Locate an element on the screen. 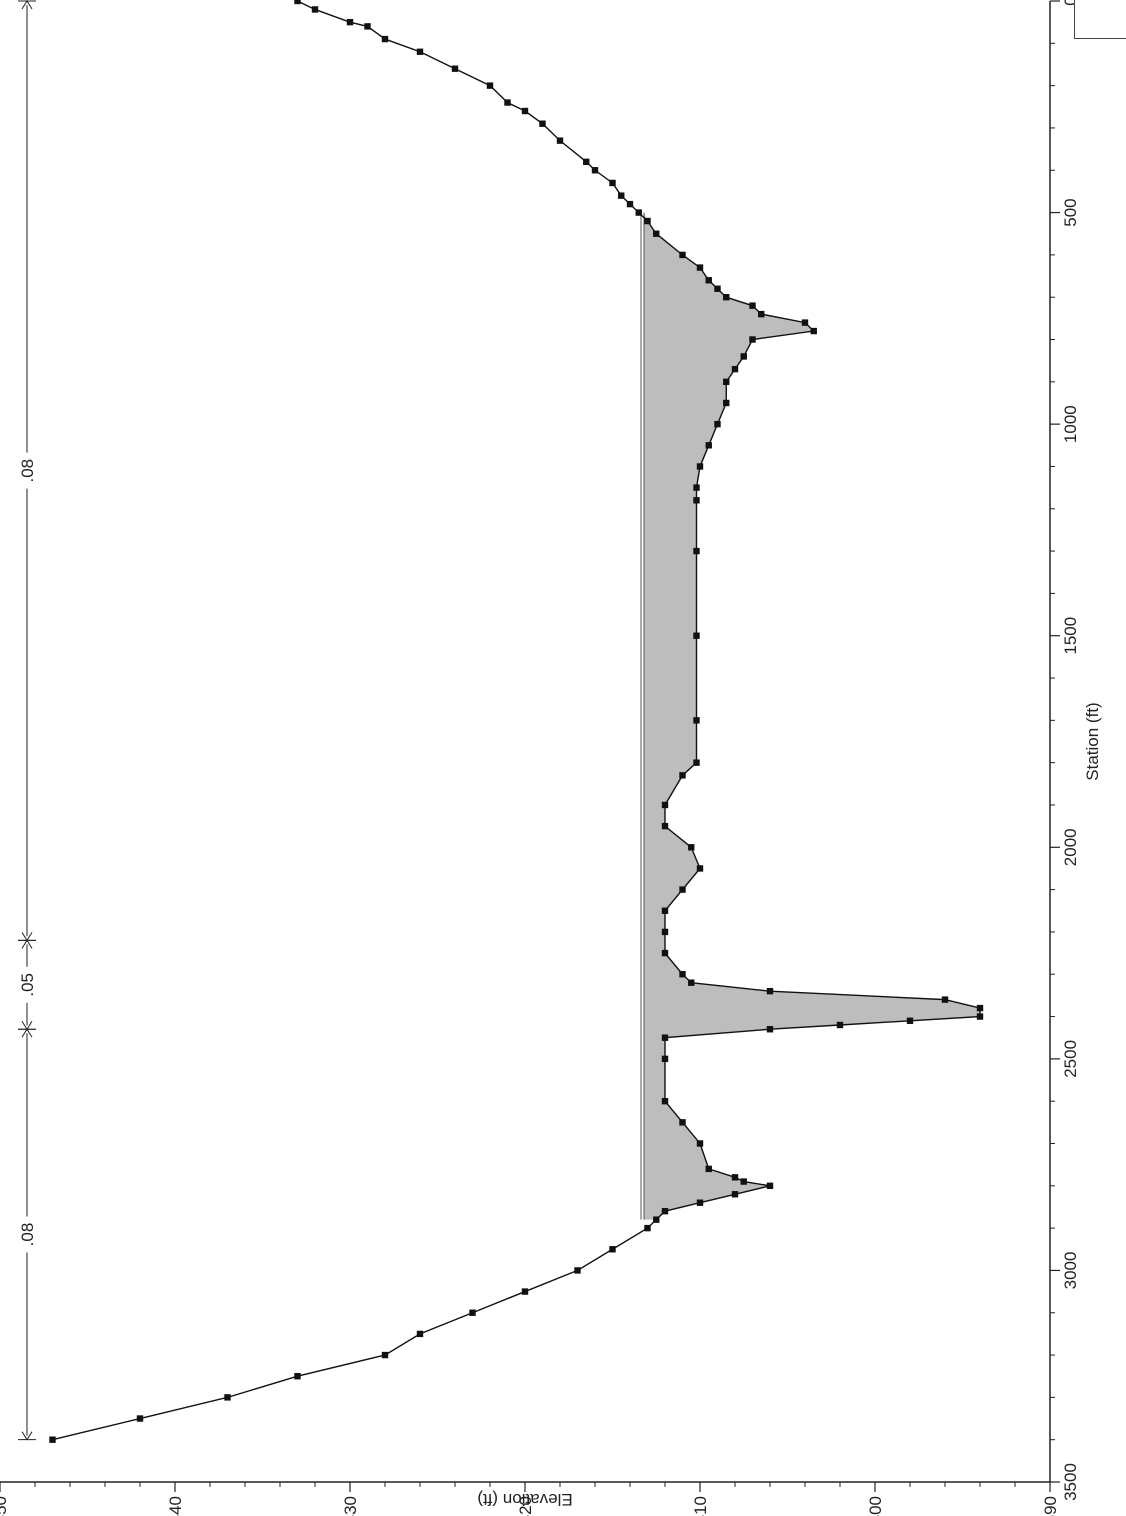 The height and width of the screenshot is (1516, 1126). legend-box is located at coordinates (1100, 19).